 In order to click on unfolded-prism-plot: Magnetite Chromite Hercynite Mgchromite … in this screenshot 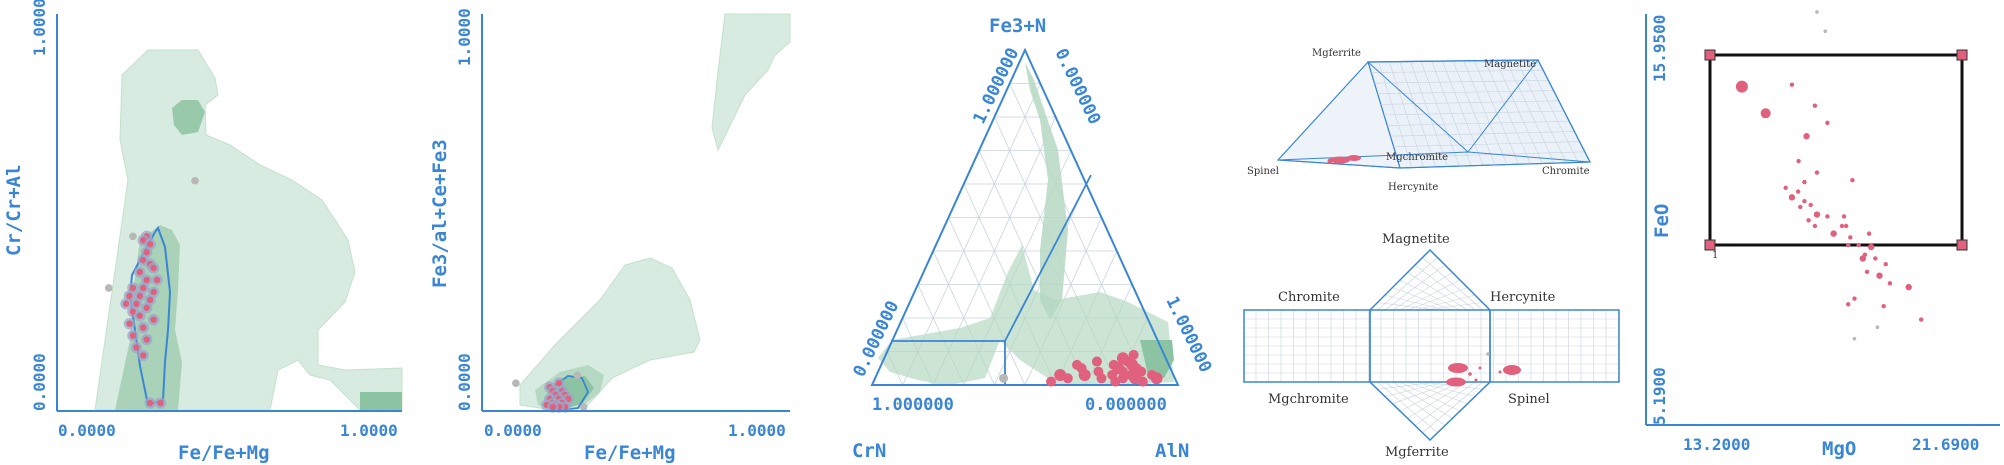, I will do `click(1431, 346)`.